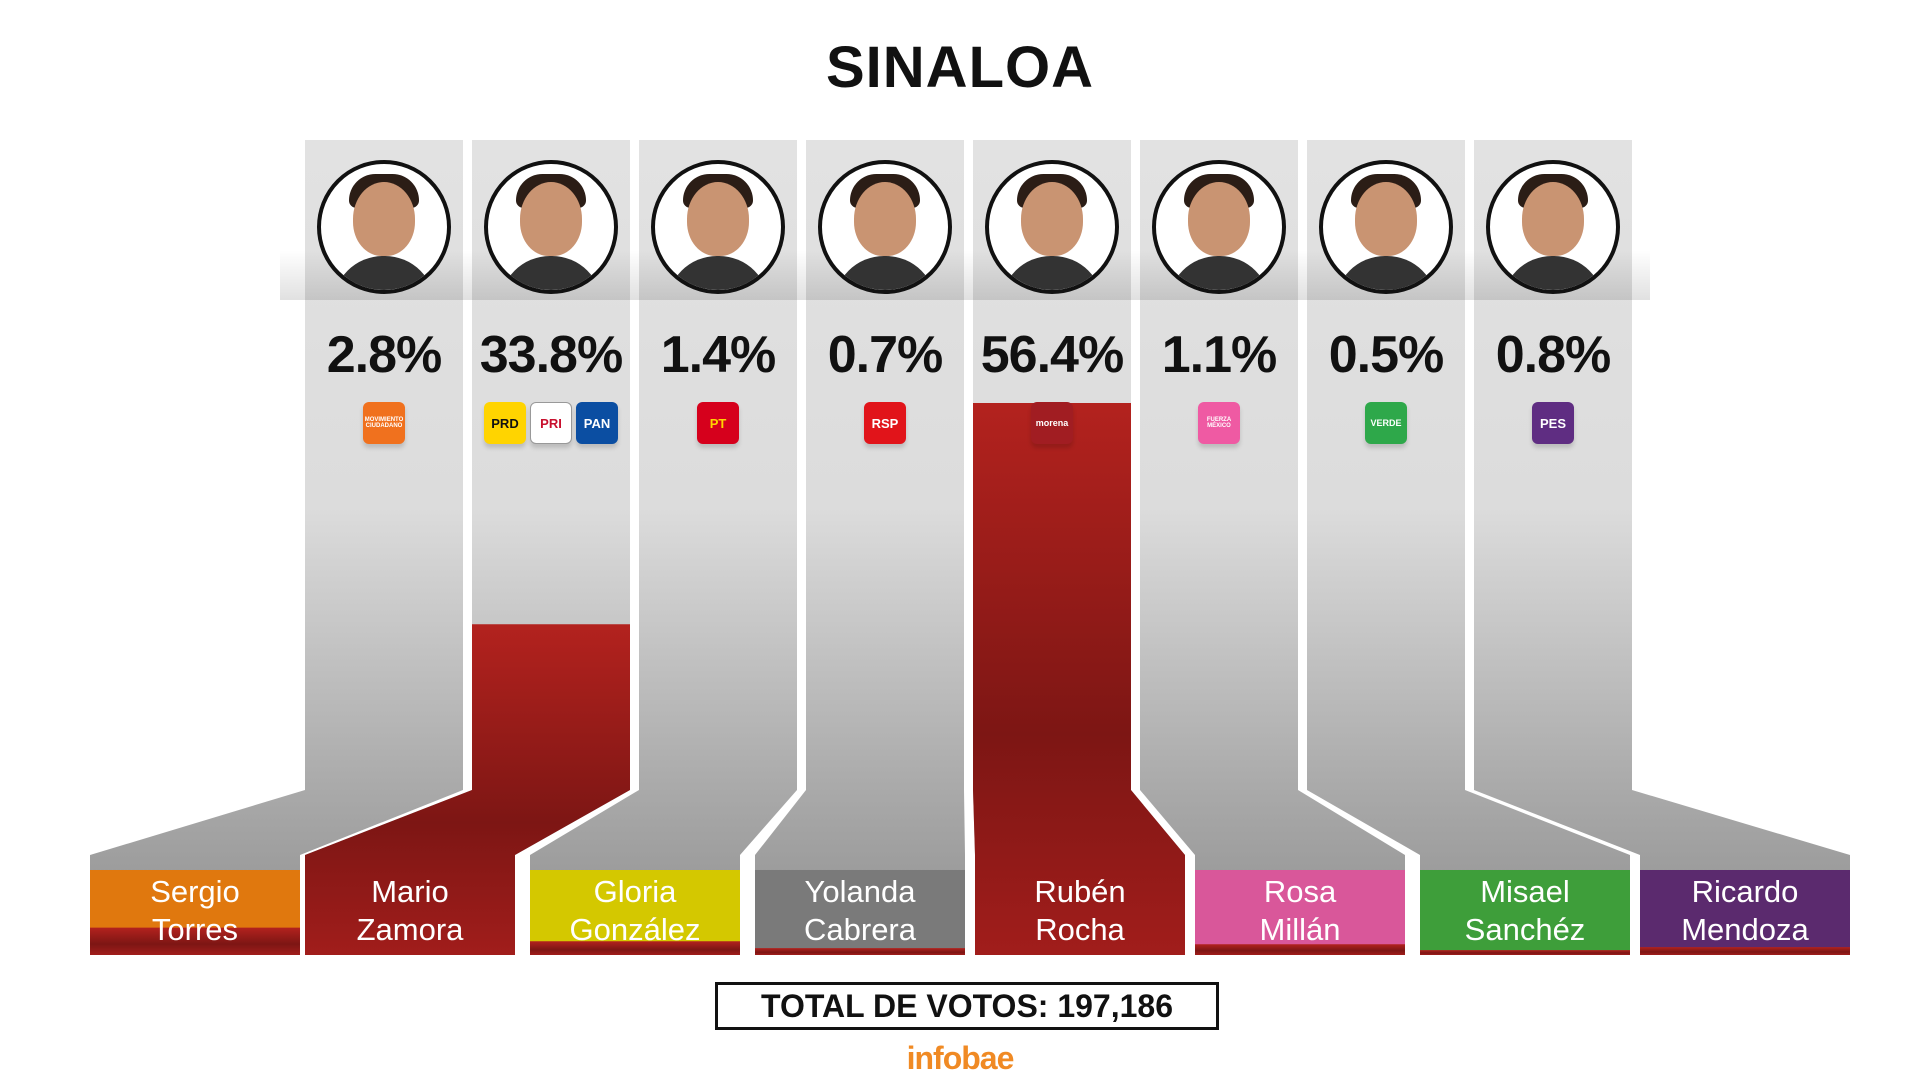 The image size is (1920, 1080). Describe the element at coordinates (384, 355) in the screenshot. I see `percentage-label: 2.8%` at that location.